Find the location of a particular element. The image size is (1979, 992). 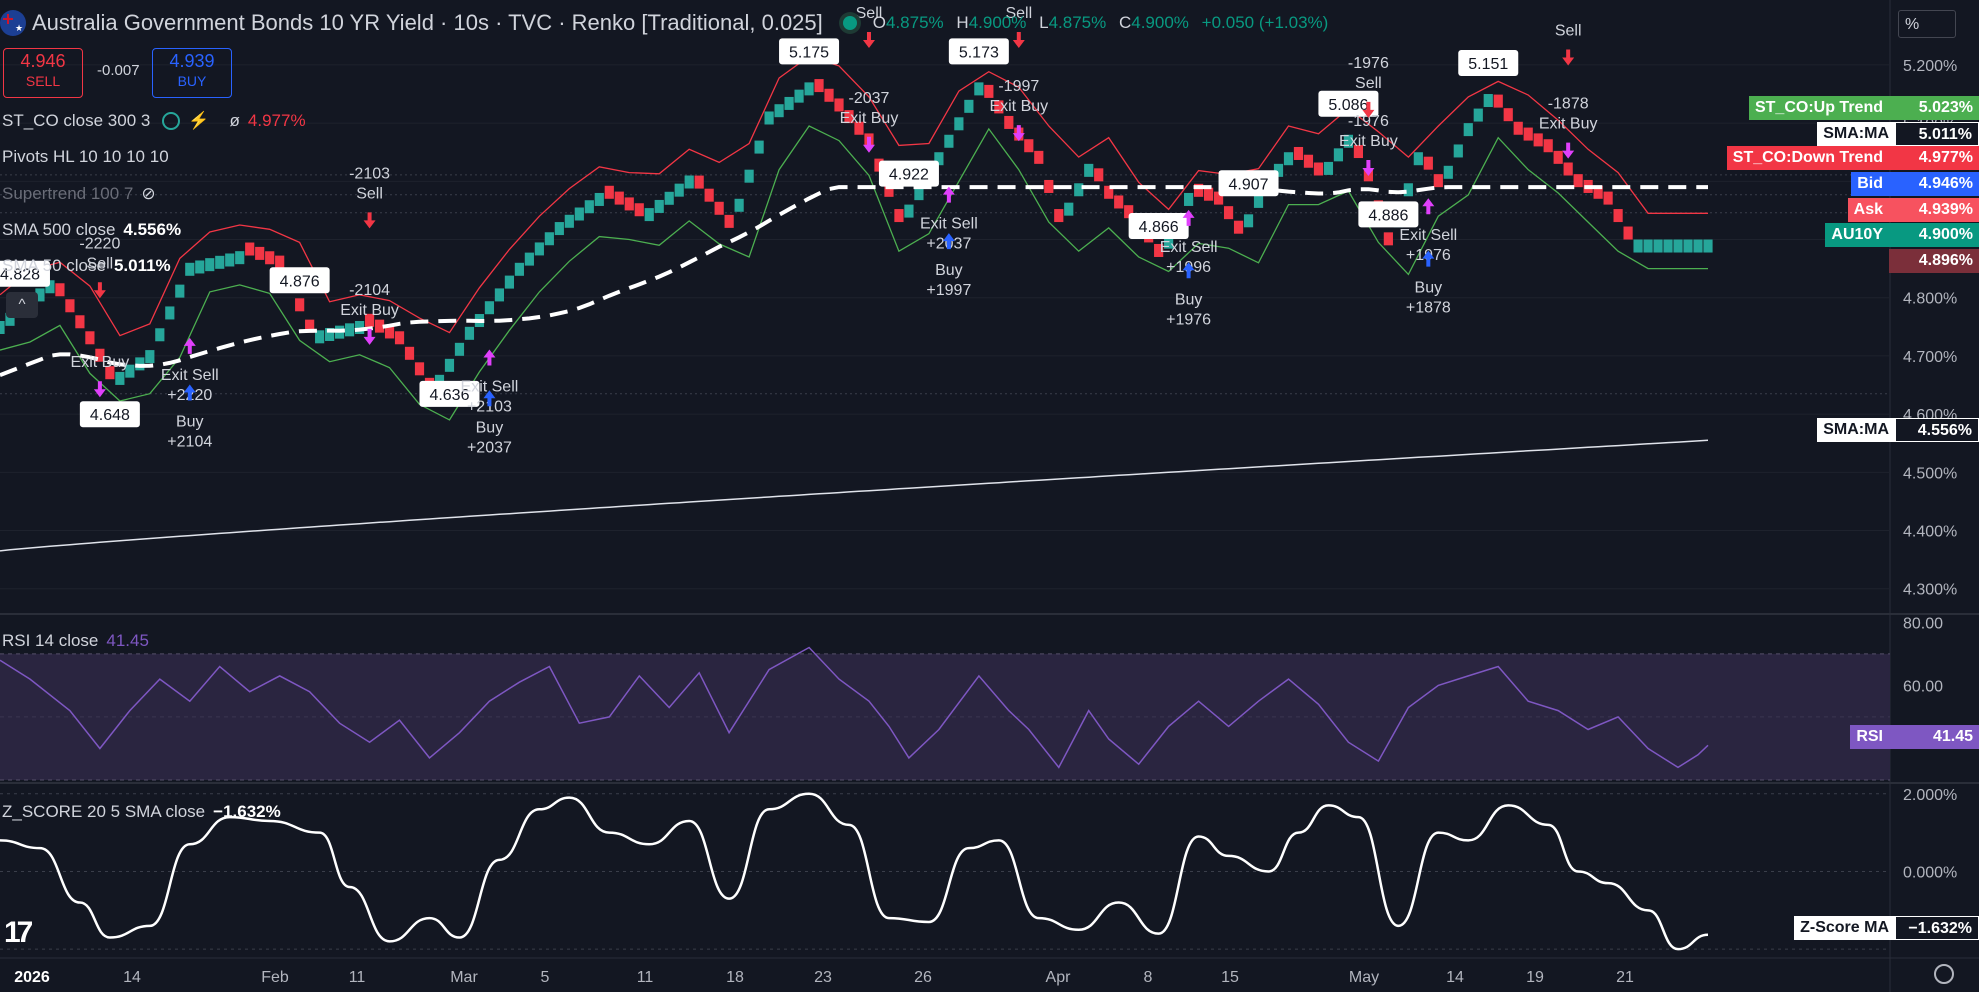

australia-flag-icon: ★ is located at coordinates (13, 23).